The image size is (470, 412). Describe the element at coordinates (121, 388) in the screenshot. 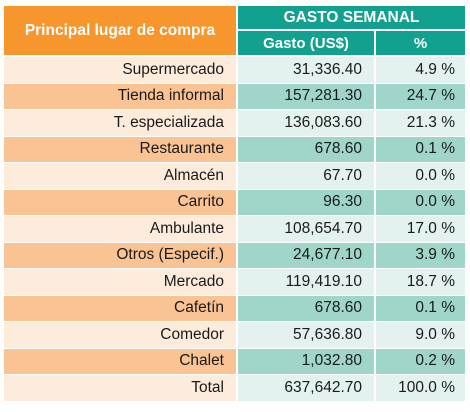

I see `total-label-cell: Total` at that location.